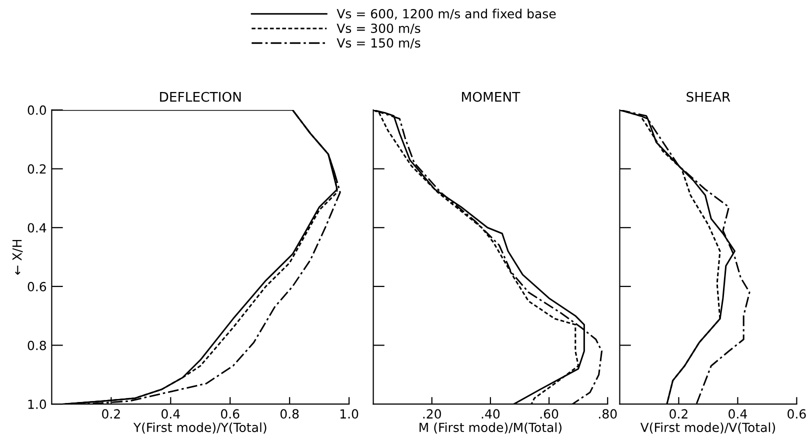  Describe the element at coordinates (378, 43) in the screenshot. I see `text: Vs = 150 m/s` at that location.